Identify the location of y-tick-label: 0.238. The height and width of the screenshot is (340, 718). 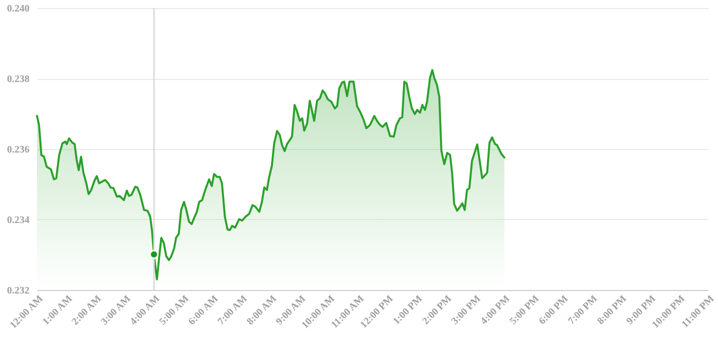
(18, 79).